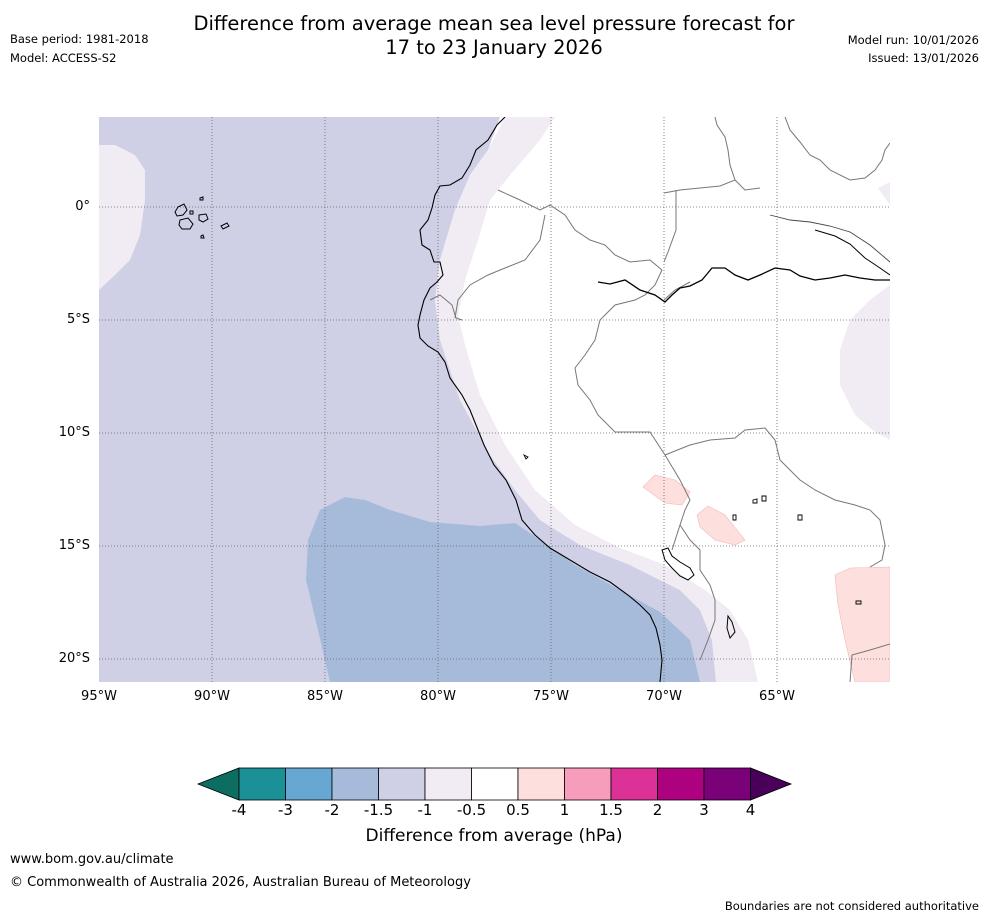 The image size is (988, 919). I want to click on colorbar-tick: 0.5, so click(518, 810).